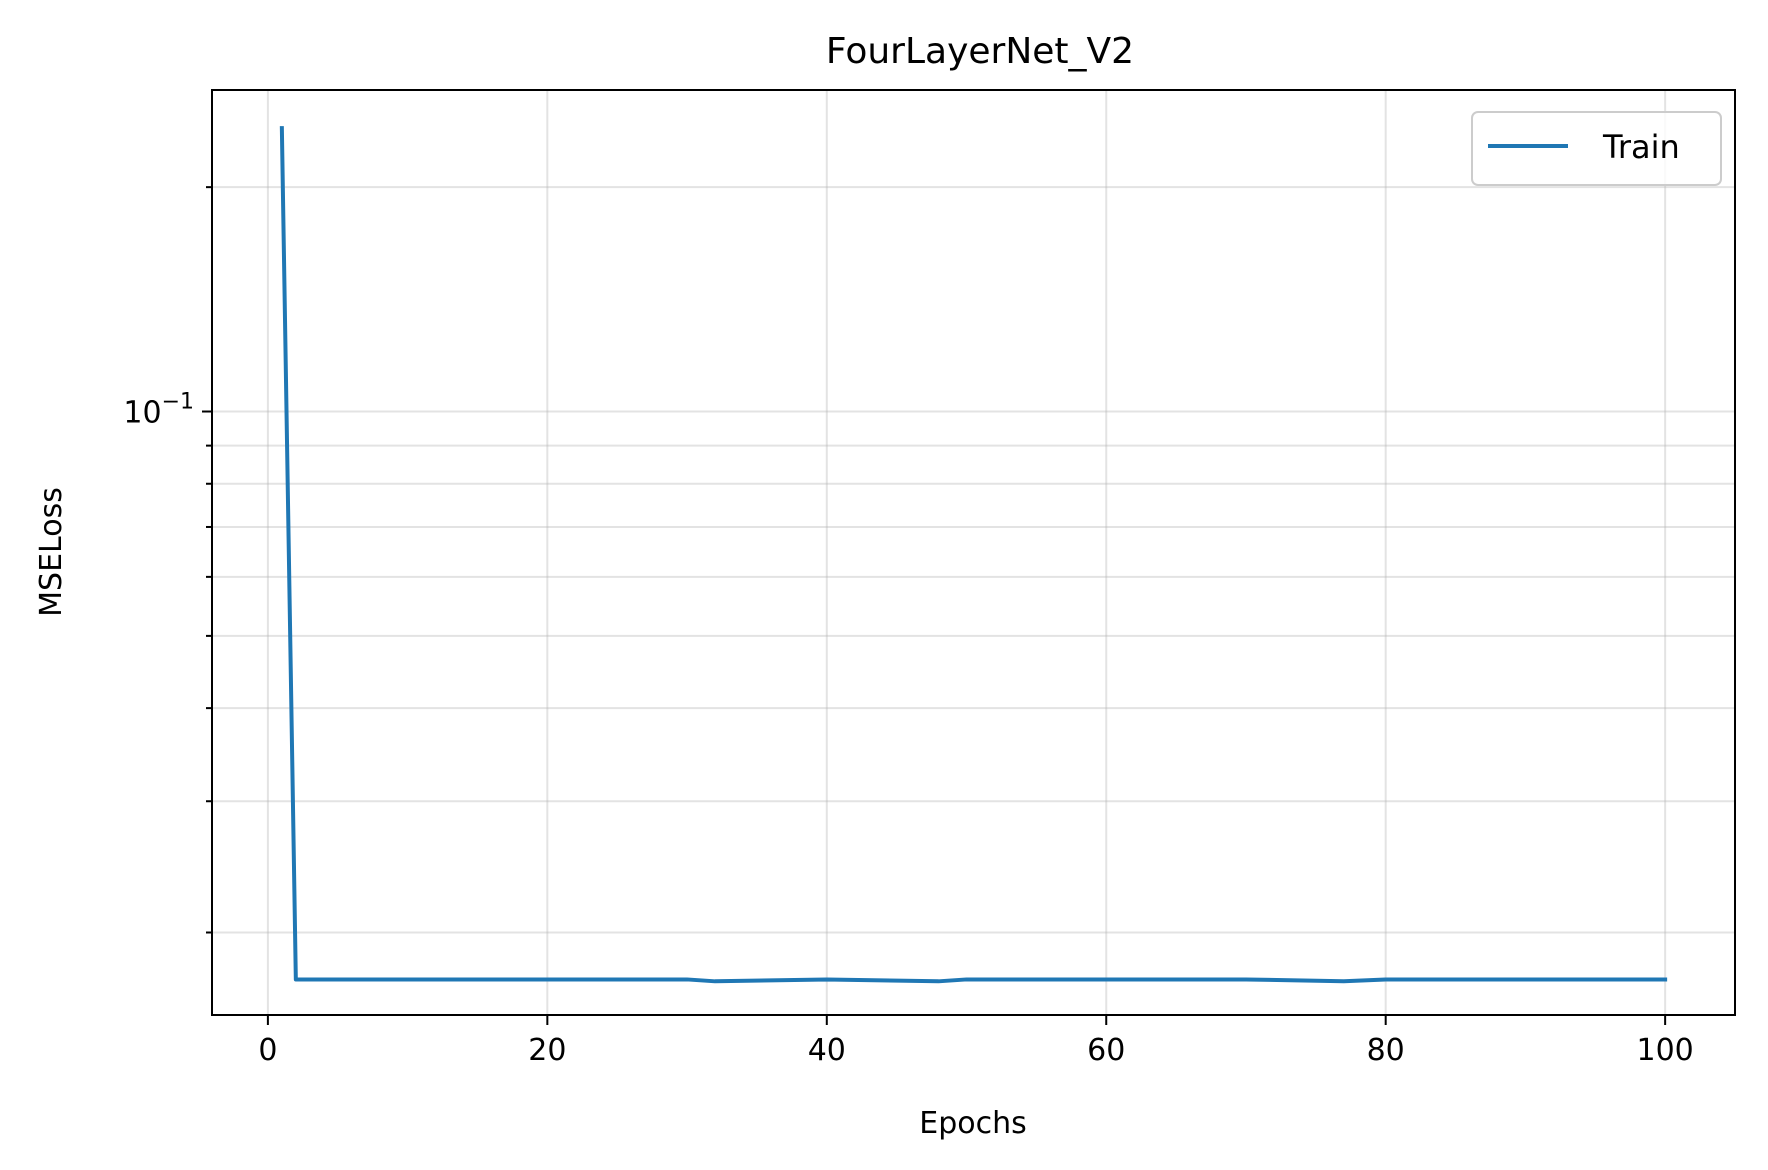 Image resolution: width=1768 pixels, height=1170 pixels. What do you see at coordinates (827, 1050) in the screenshot?
I see `x-tick-label: 40` at bounding box center [827, 1050].